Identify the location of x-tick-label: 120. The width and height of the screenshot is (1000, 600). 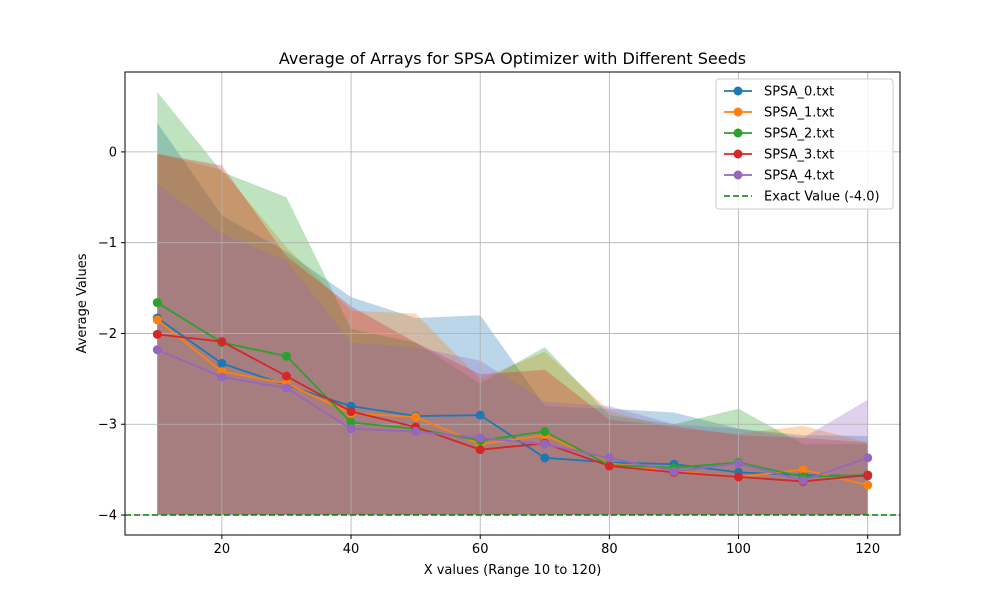
(867, 549).